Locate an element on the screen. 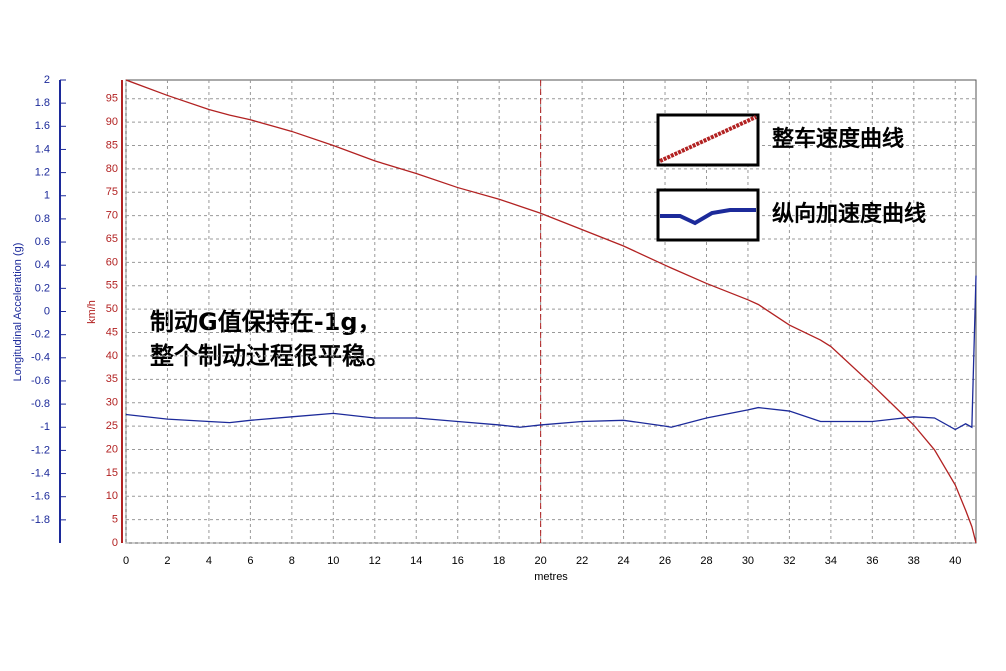 This screenshot has width=1006, height=671. x-tick-label: 32 is located at coordinates (789, 561).